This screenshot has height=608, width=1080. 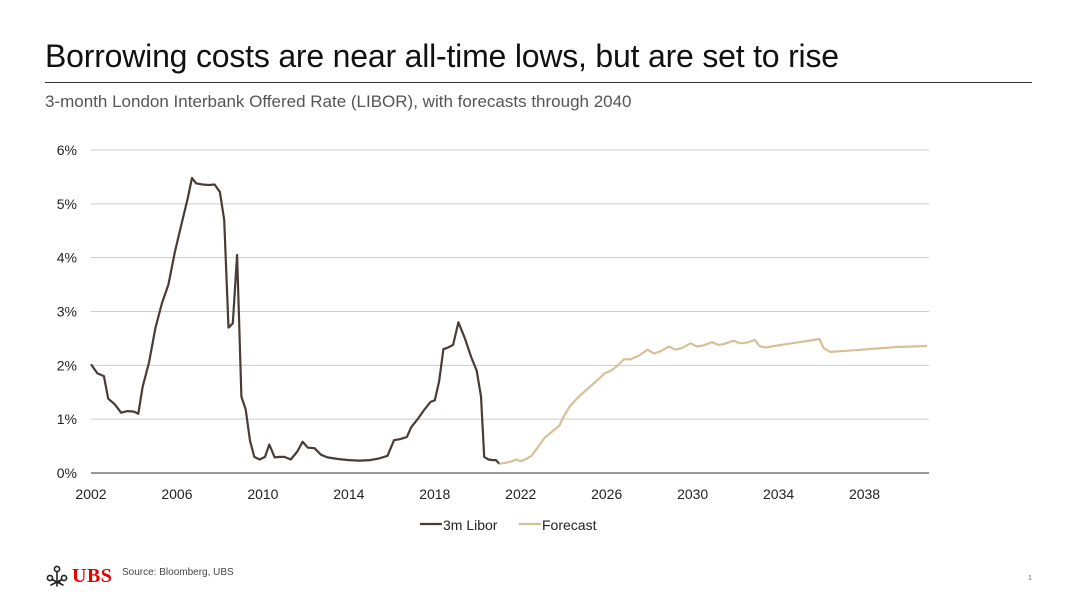 What do you see at coordinates (713, 401) in the screenshot?
I see `forecast-series-line` at bounding box center [713, 401].